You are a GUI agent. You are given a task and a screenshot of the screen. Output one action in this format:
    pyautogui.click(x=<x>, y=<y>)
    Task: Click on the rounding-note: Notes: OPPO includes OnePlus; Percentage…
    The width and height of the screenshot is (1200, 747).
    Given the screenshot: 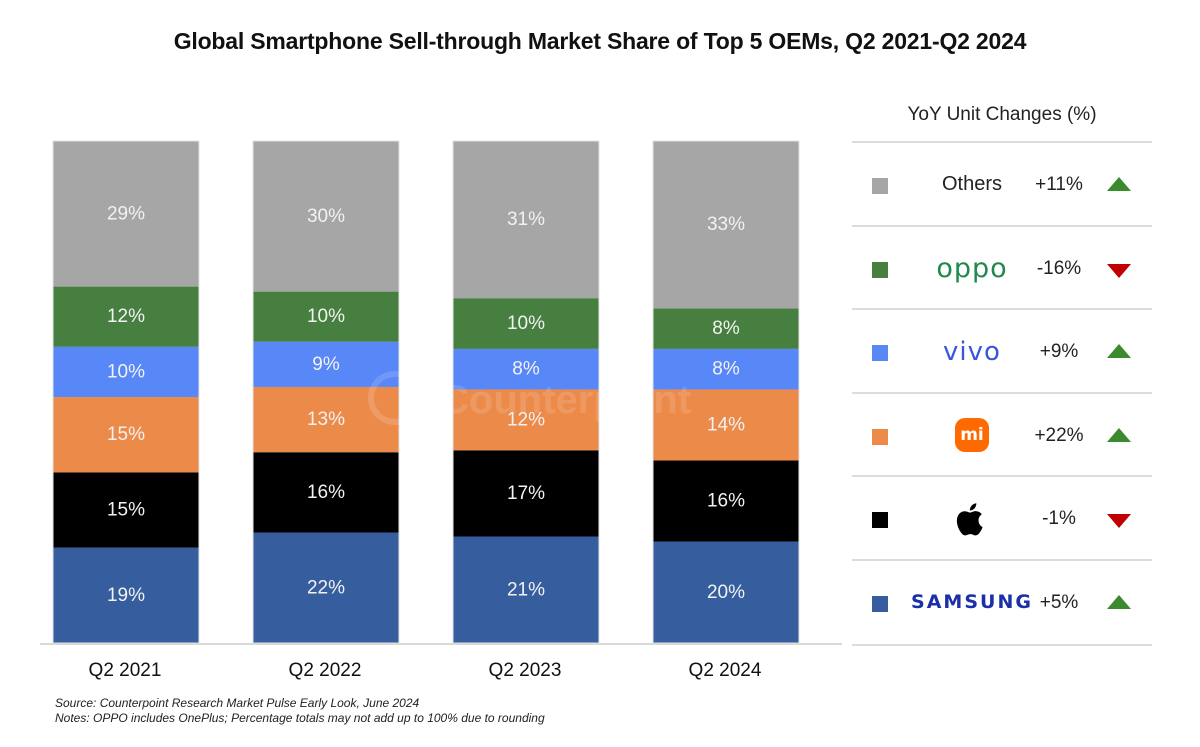 What is the action you would take?
    pyautogui.click(x=300, y=718)
    